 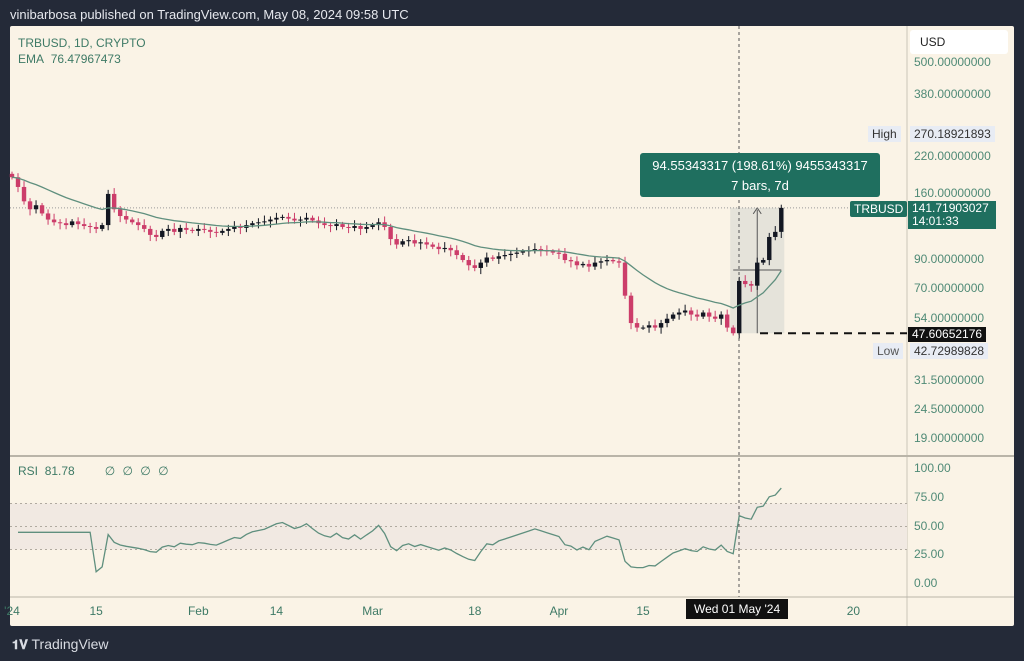 What do you see at coordinates (20, 644) in the screenshot?
I see `tv-logo-icon: 𝟏𝐕` at bounding box center [20, 644].